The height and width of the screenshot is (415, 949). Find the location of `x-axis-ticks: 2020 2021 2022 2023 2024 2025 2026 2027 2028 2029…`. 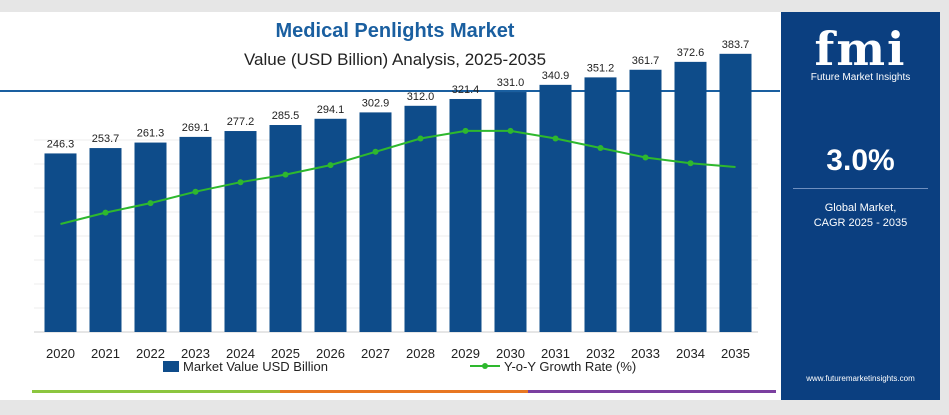

x-axis-ticks: 2020 2021 2022 2023 2024 2025 2026 2027 2028 2029… is located at coordinates (398, 353).